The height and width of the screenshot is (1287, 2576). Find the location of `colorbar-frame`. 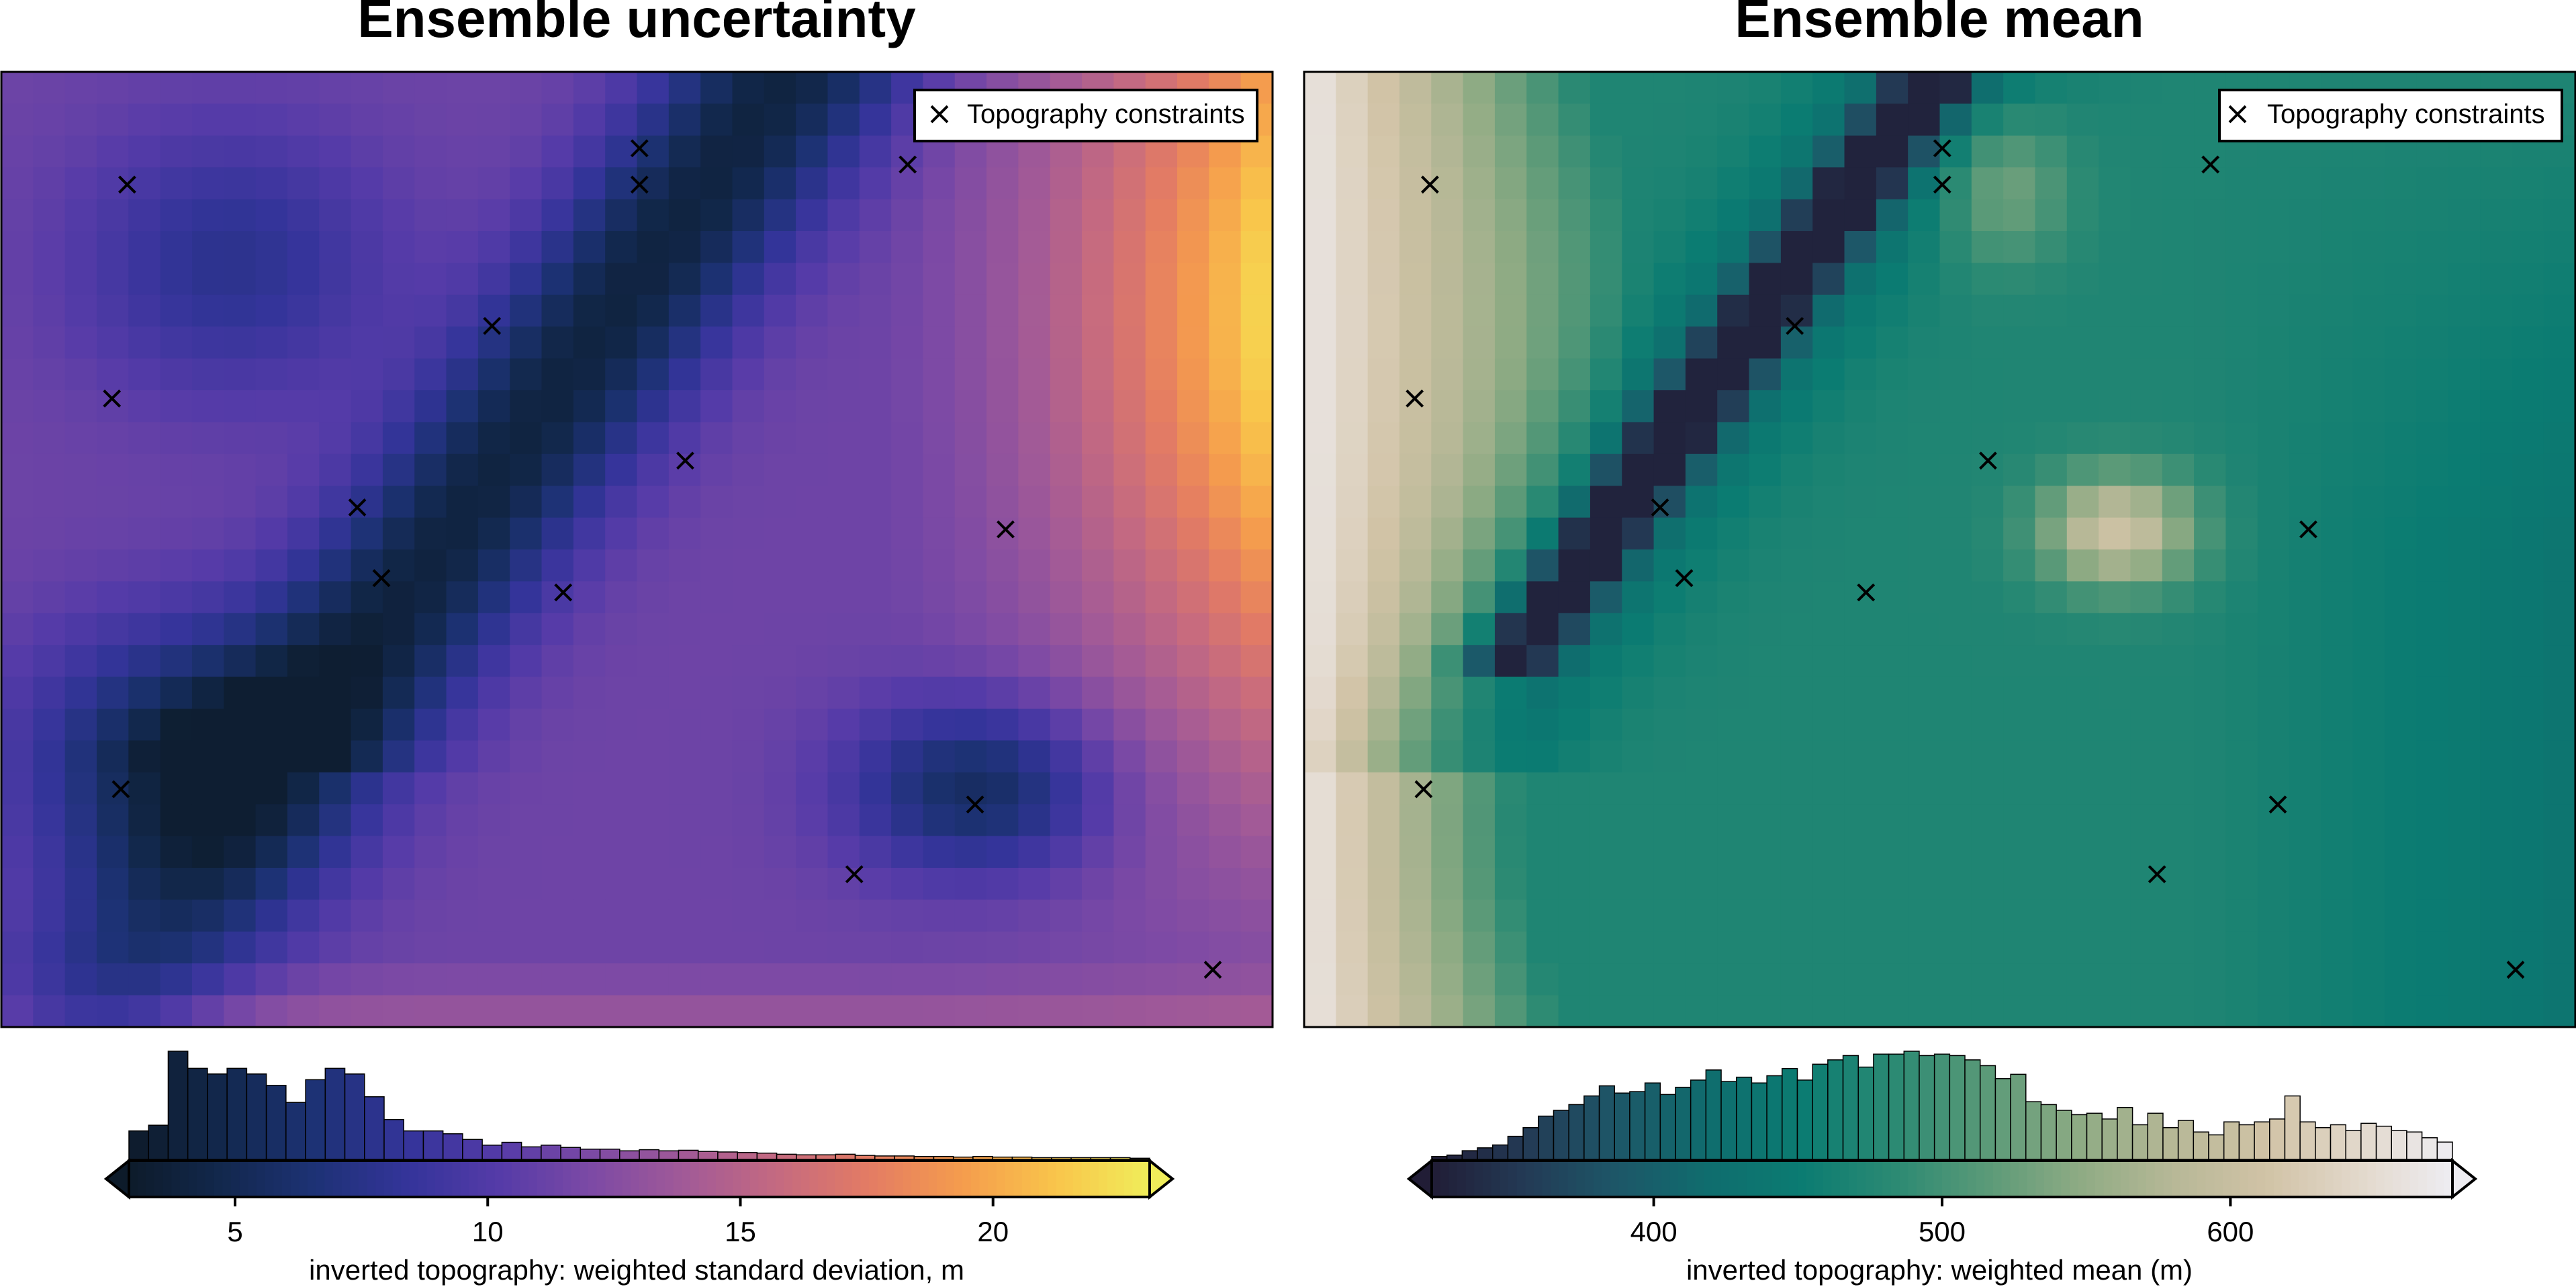

colorbar-frame is located at coordinates (639, 1178).